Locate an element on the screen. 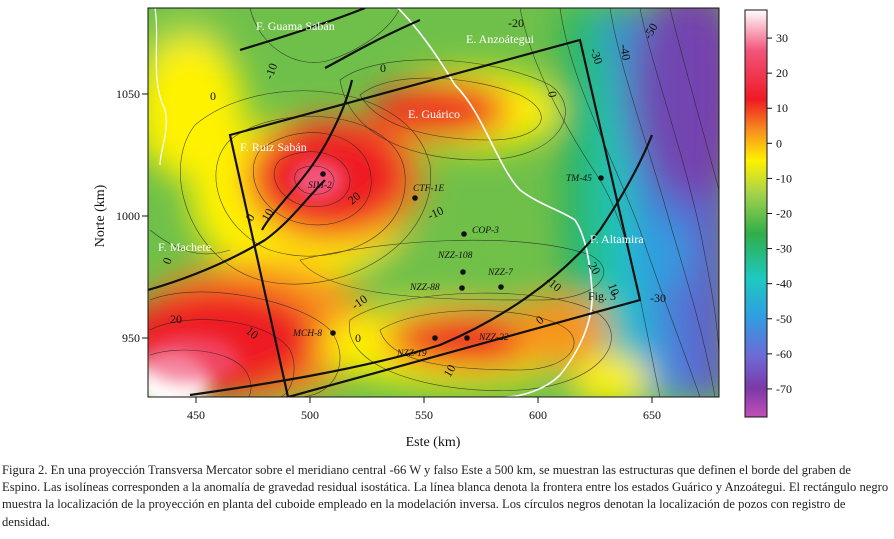 The height and width of the screenshot is (539, 894). y-tick-label: 1050 is located at coordinates (128, 94).